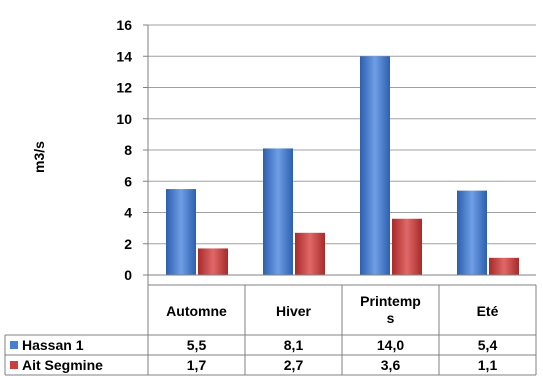 The width and height of the screenshot is (543, 376). I want to click on y-tick-label: 6, so click(128, 181).